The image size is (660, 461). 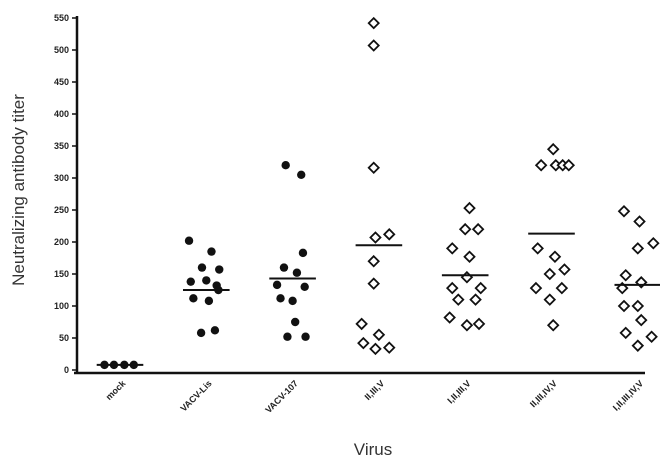 I want to click on x-tick-label: II,III,V, so click(x=375, y=390).